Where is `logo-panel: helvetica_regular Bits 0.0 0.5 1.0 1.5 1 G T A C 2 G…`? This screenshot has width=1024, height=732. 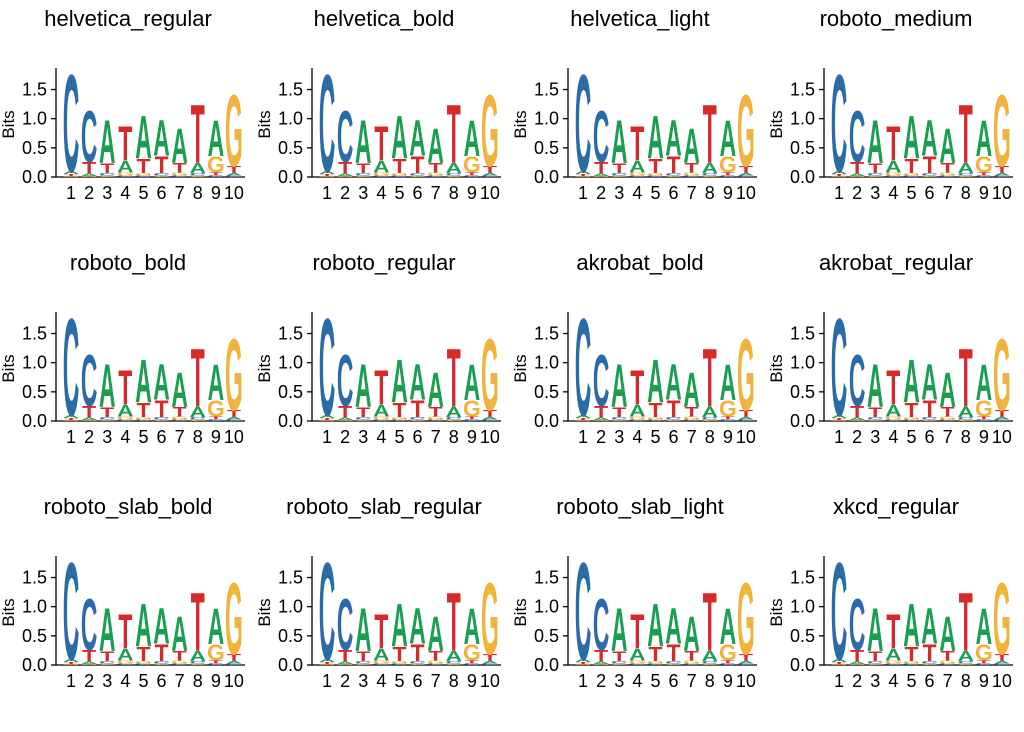 logo-panel: helvetica_regular Bits 0.0 0.5 1.0 1.5 1 G T A C 2 G… is located at coordinates (128, 122).